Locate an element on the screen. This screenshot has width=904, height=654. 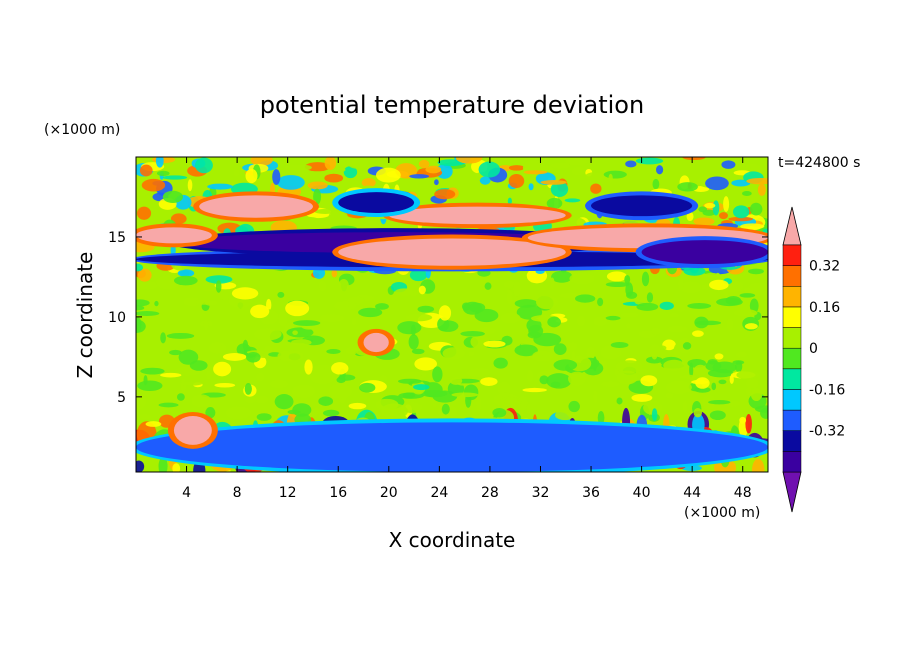
y-tick-label: 5 is located at coordinates (121, 398).